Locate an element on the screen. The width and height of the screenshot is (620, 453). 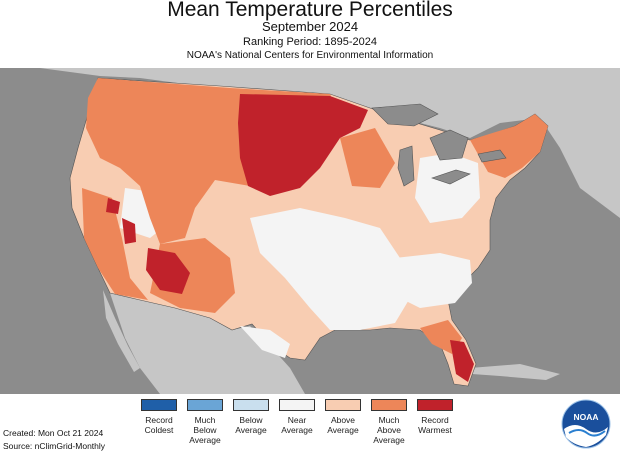
legend-item-near-average: Near Average is located at coordinates (297, 416).